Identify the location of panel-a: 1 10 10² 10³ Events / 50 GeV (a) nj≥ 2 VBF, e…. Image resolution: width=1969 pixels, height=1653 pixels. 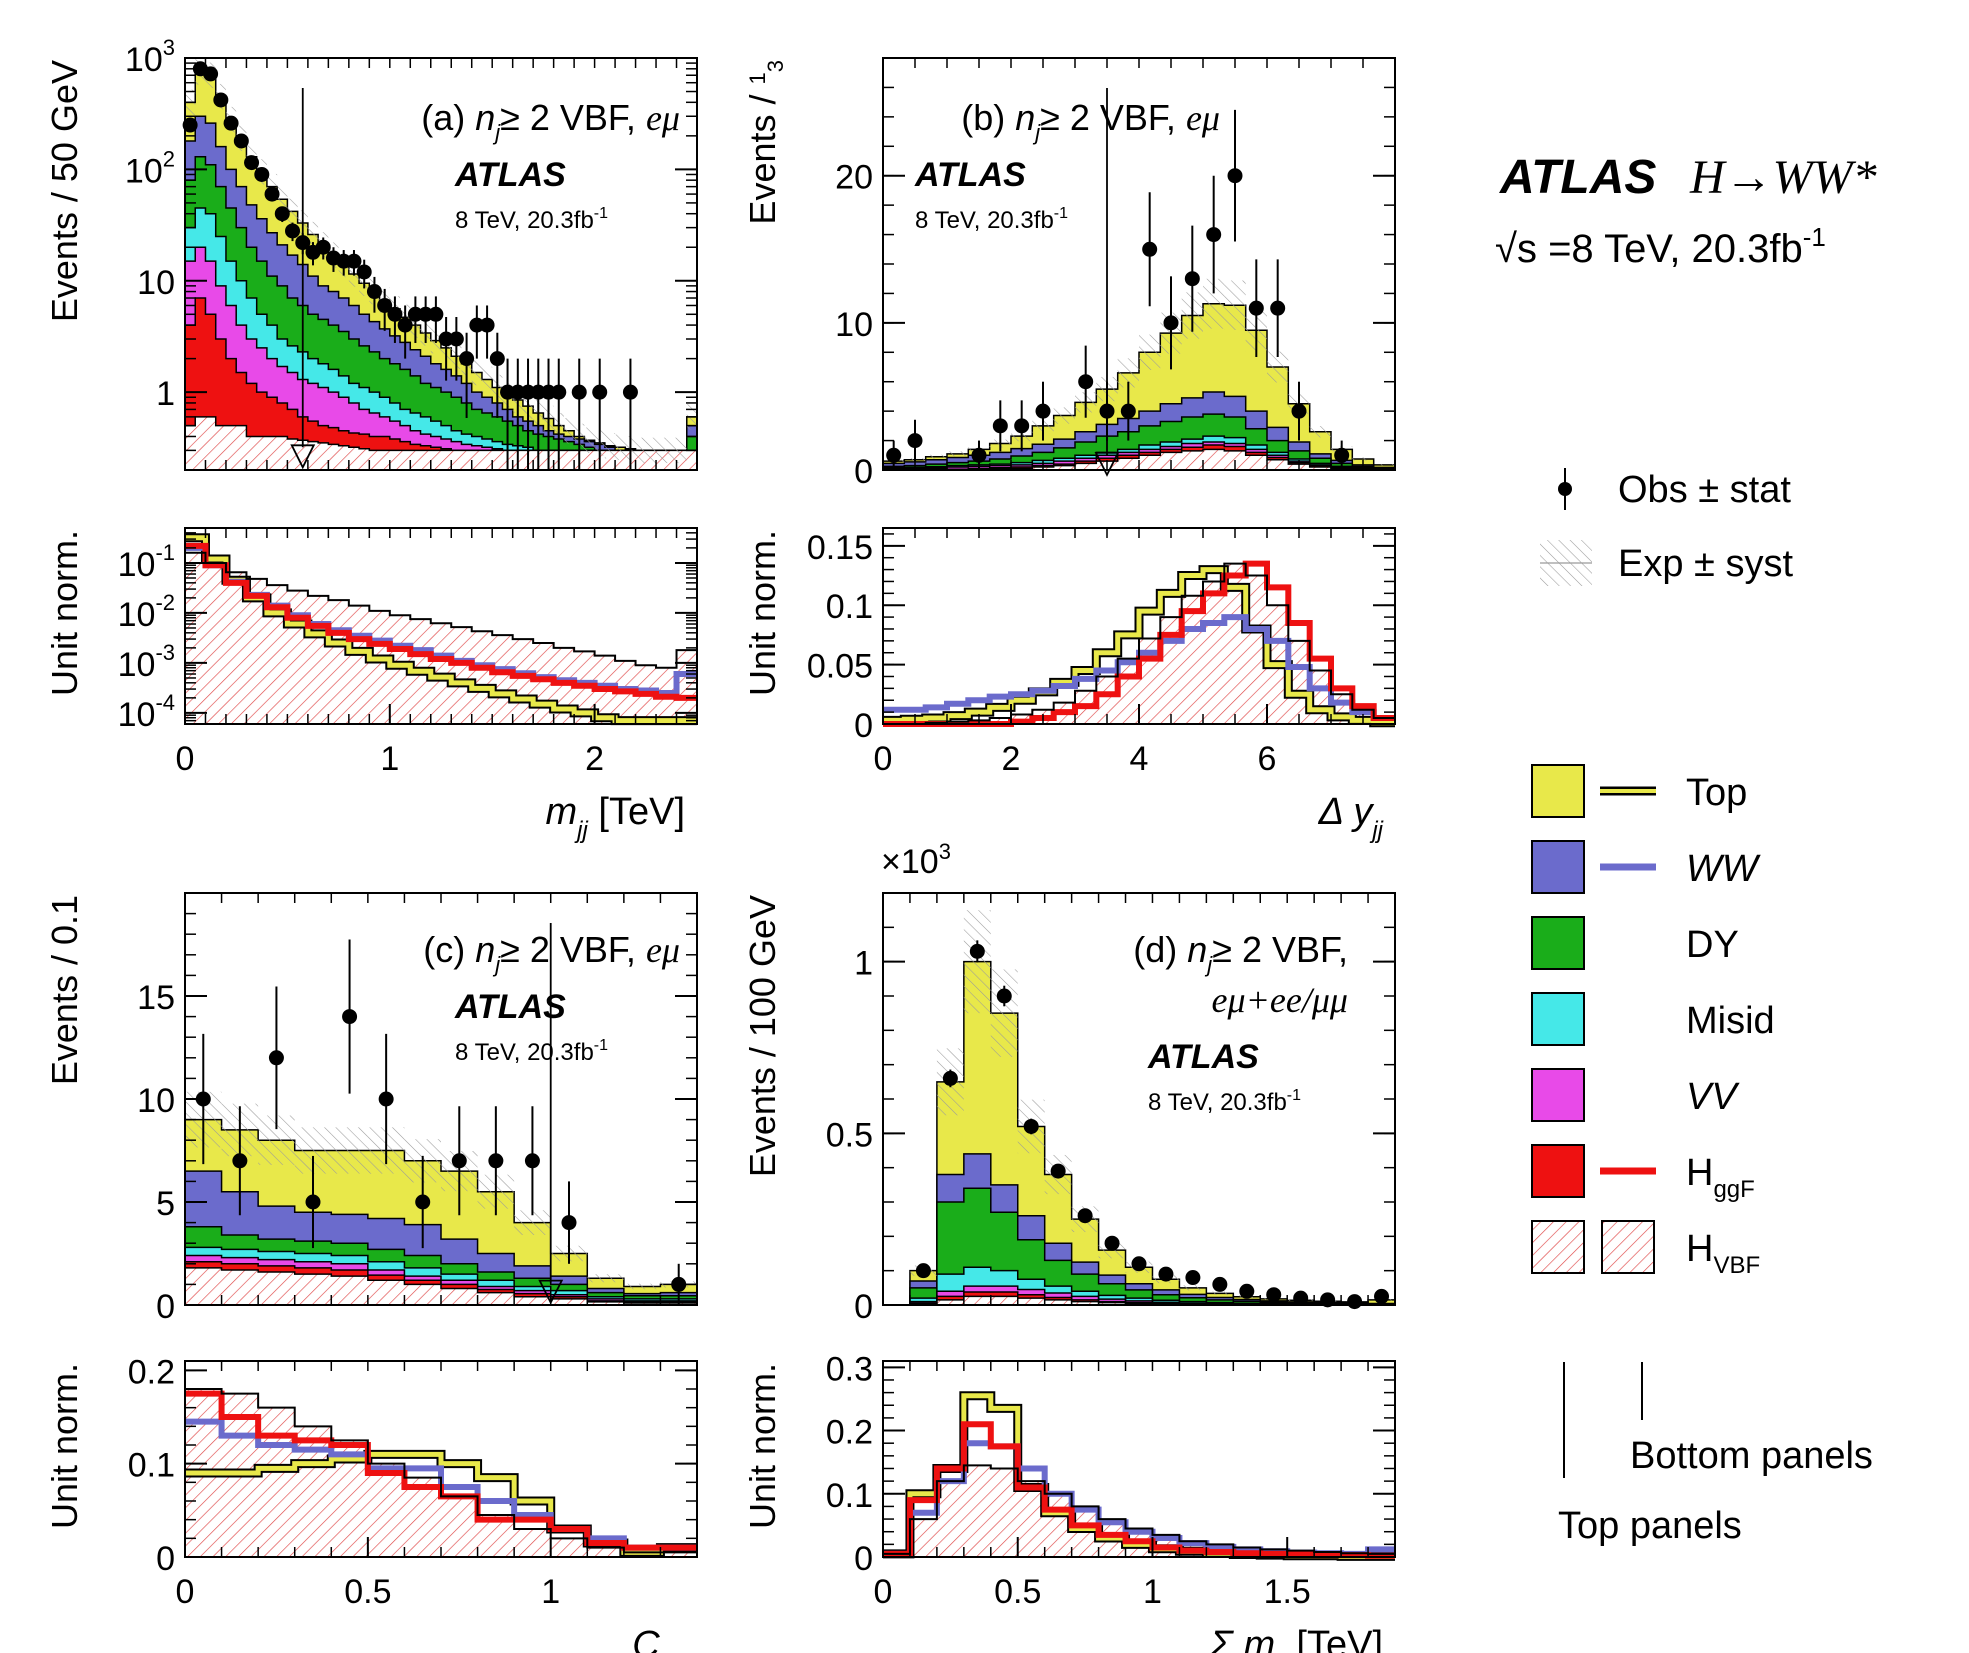
(371, 253).